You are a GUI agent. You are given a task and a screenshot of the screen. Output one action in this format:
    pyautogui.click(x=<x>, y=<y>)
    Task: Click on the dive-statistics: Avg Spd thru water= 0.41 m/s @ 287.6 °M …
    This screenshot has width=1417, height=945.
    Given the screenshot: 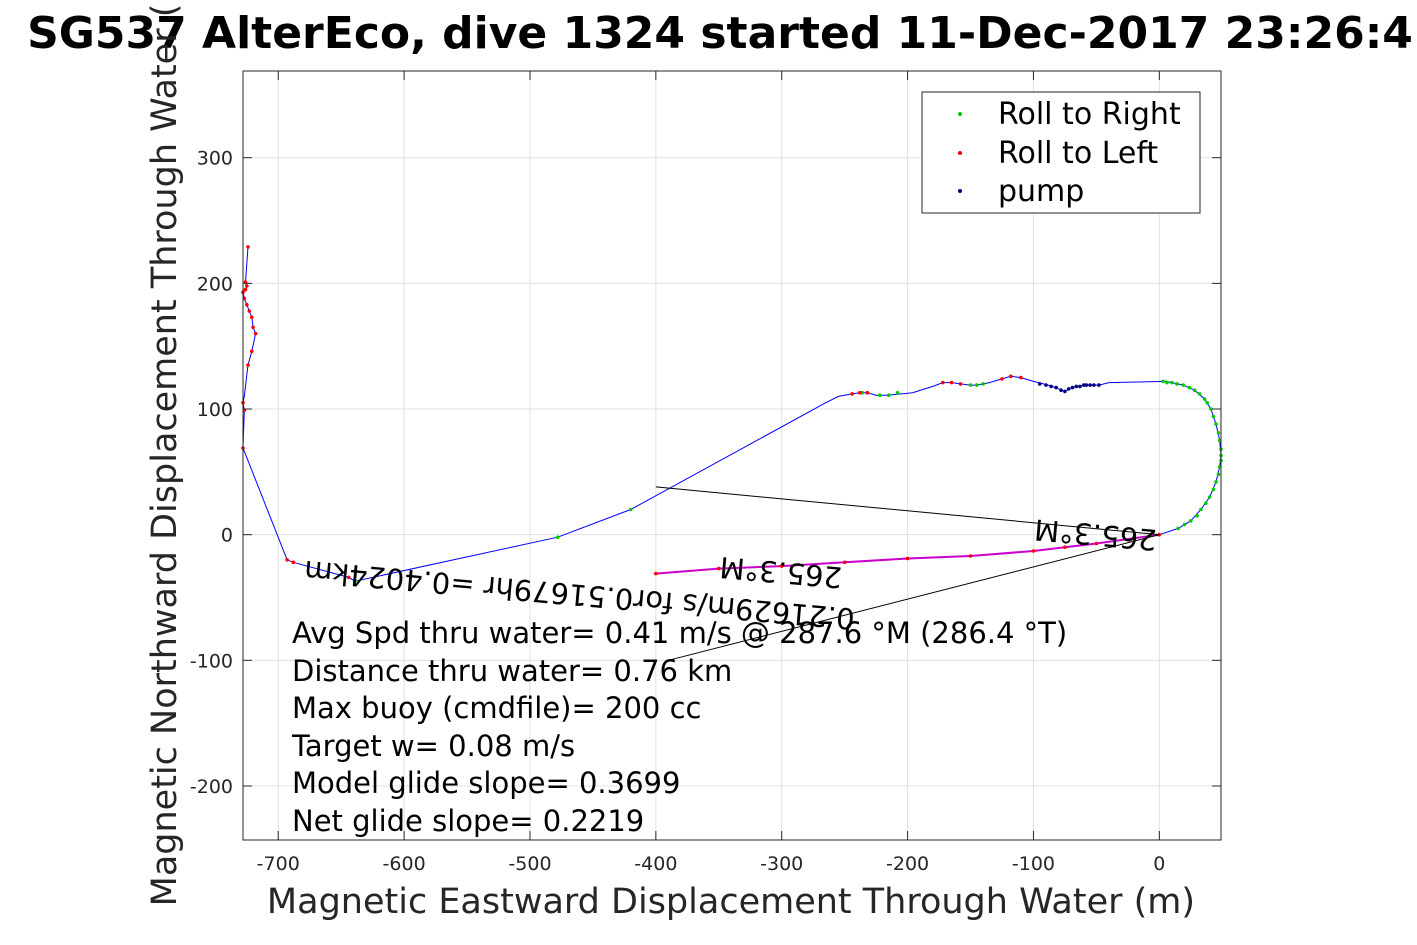 What is the action you would take?
    pyautogui.click(x=679, y=727)
    